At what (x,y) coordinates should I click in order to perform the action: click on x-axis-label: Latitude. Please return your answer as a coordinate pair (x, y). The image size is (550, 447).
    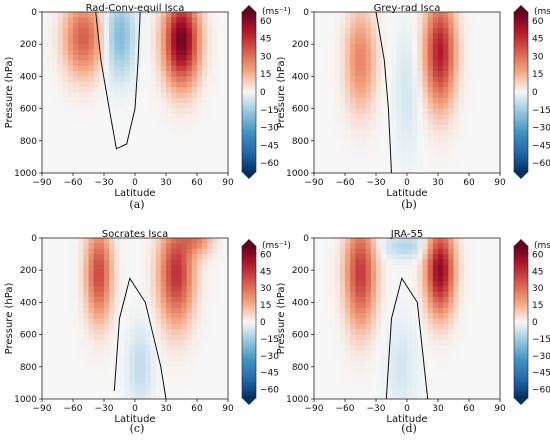
    Looking at the image, I should click on (134, 419).